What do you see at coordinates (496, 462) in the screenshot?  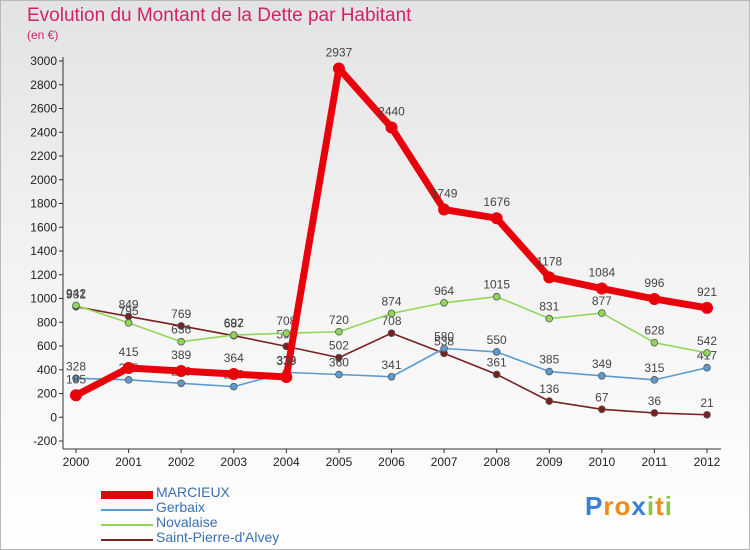 I see `x-tick-label: 2008` at bounding box center [496, 462].